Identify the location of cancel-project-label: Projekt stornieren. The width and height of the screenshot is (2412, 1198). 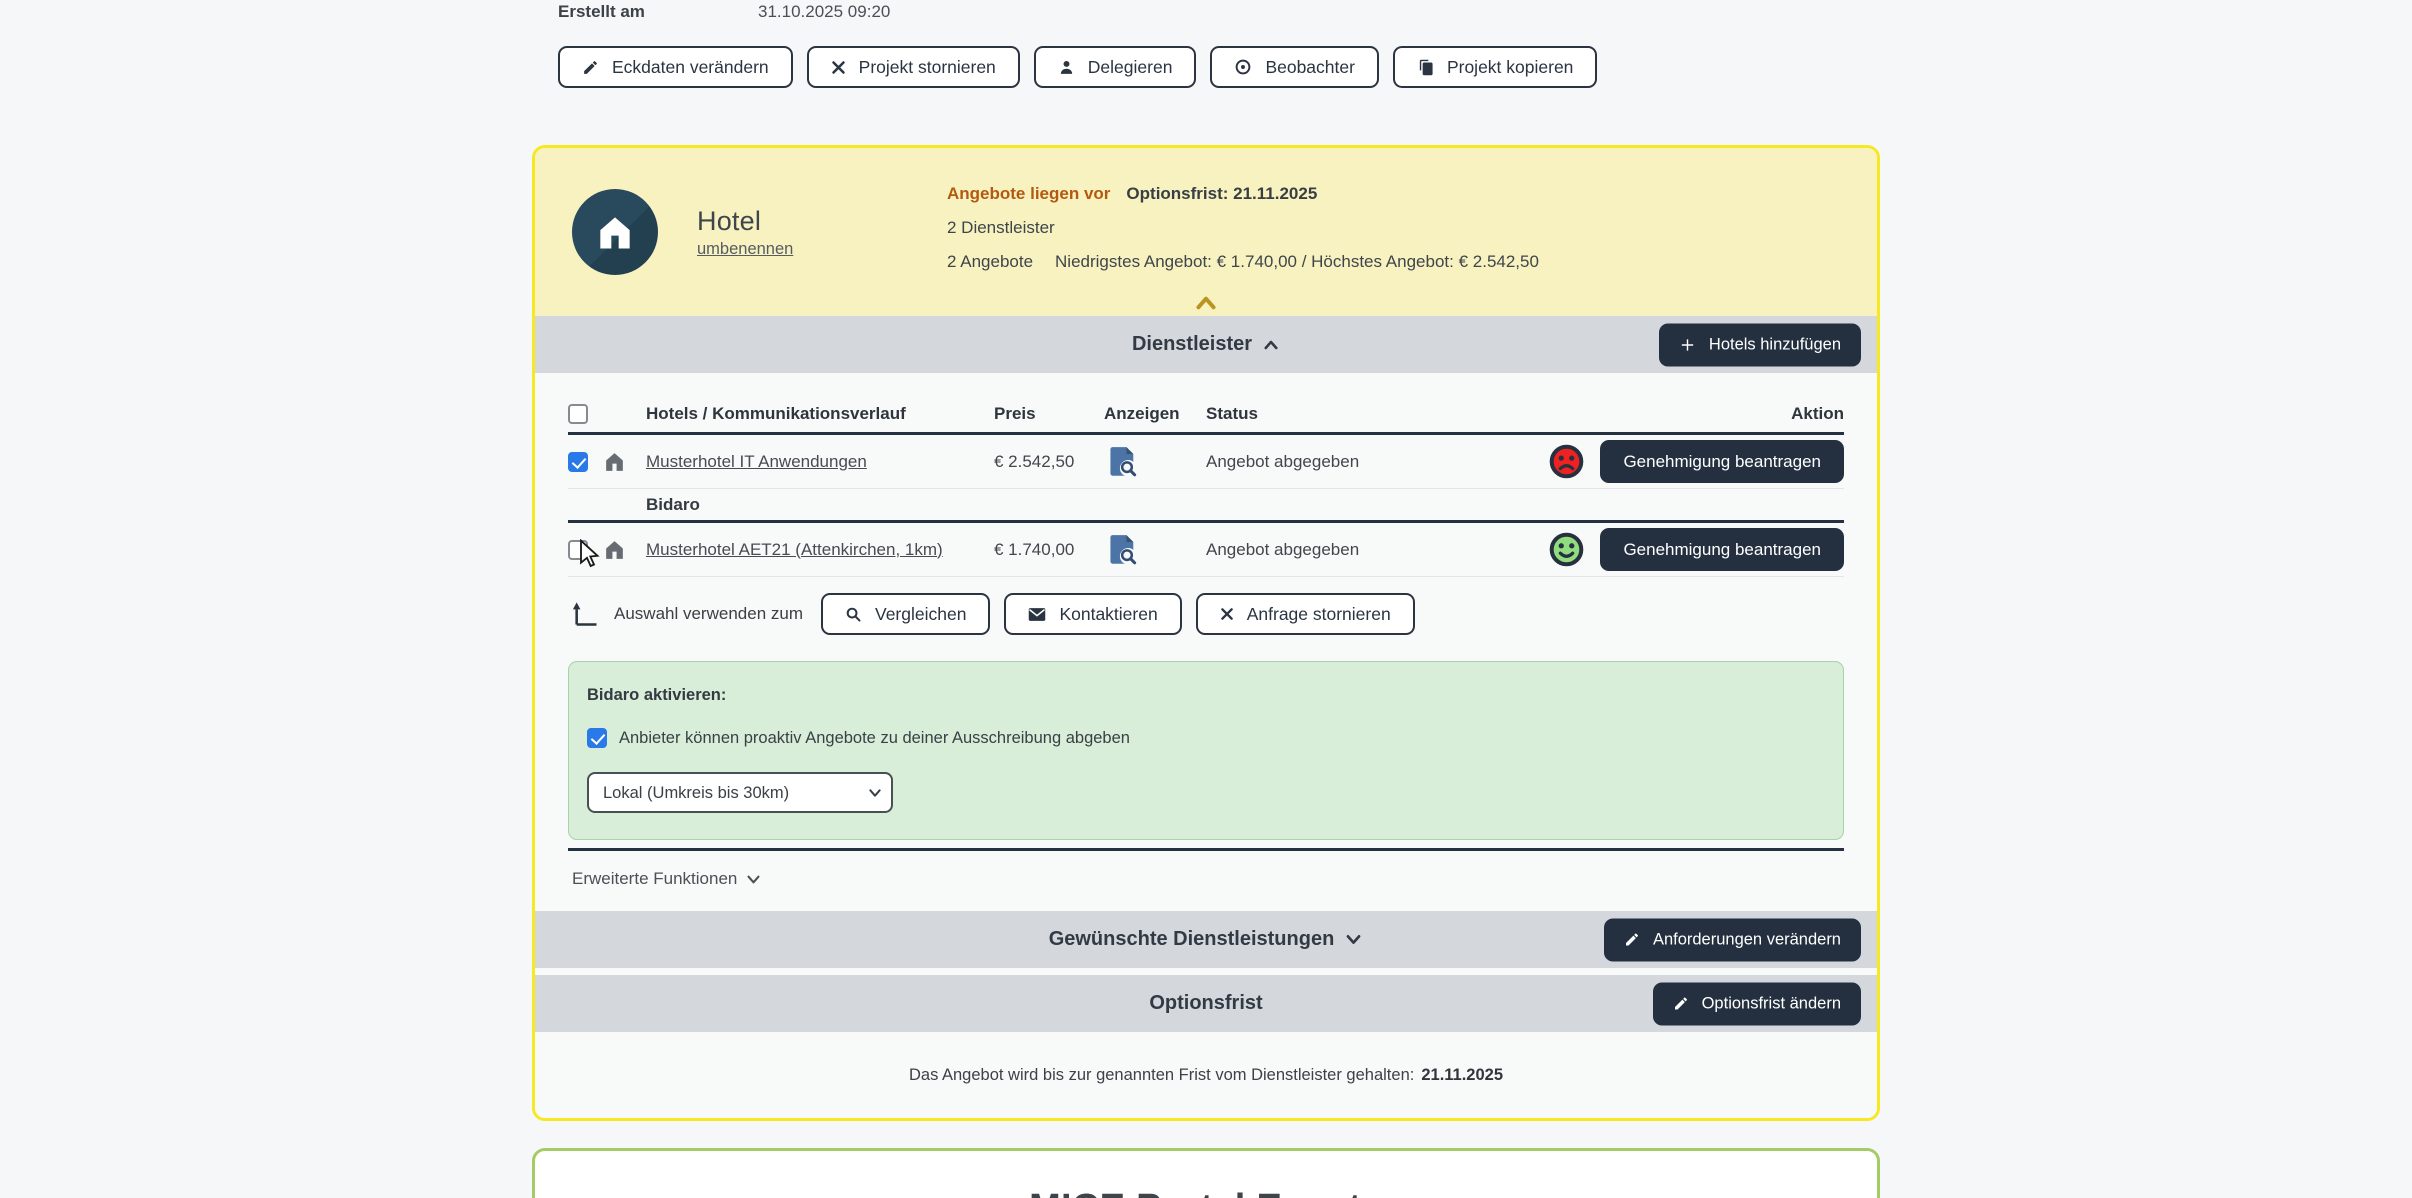
(927, 66).